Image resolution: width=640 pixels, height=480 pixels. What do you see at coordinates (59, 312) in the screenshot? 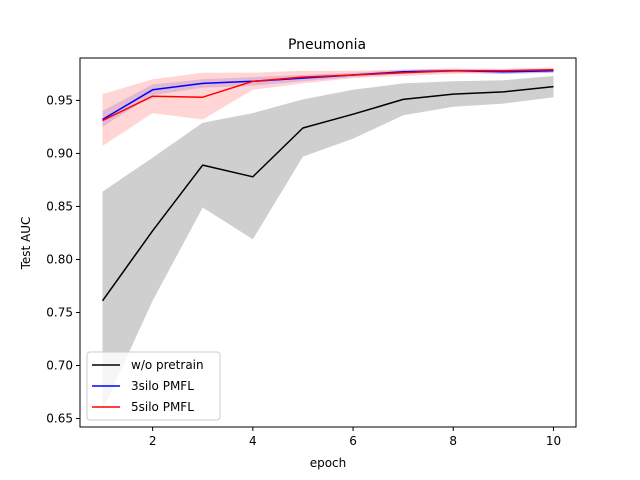
I see `y-tick-label: 0.75` at bounding box center [59, 312].